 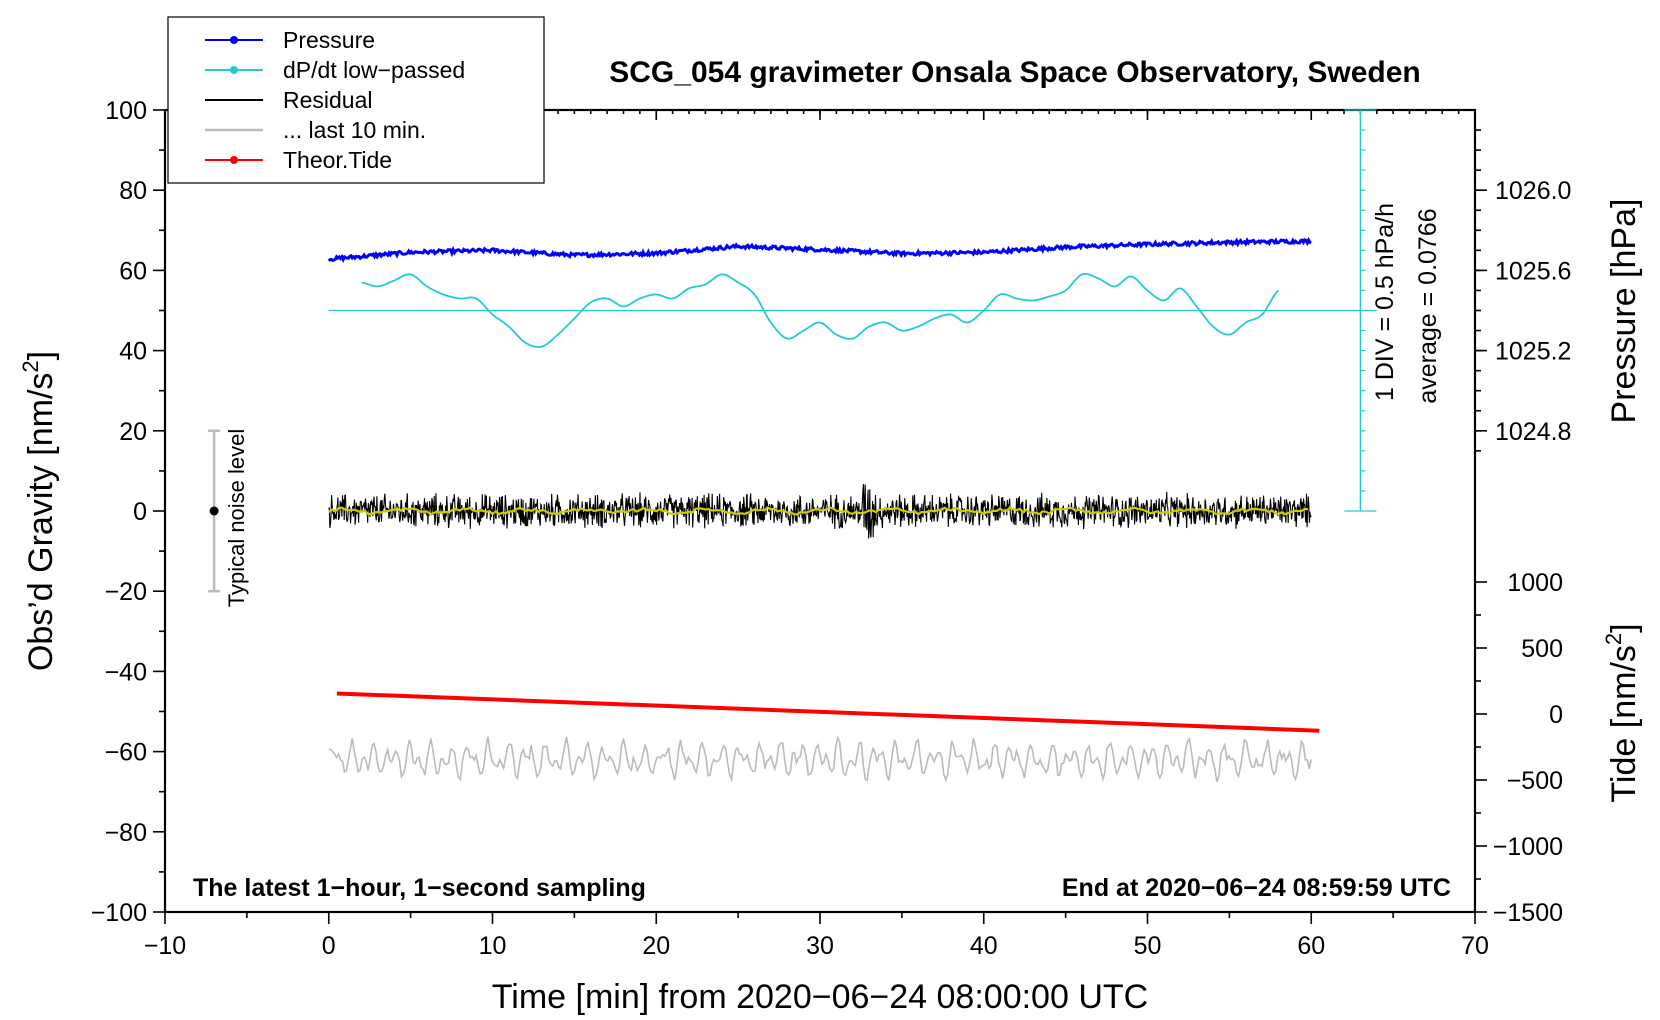 I want to click on y-tick-label: 60, so click(x=133, y=271).